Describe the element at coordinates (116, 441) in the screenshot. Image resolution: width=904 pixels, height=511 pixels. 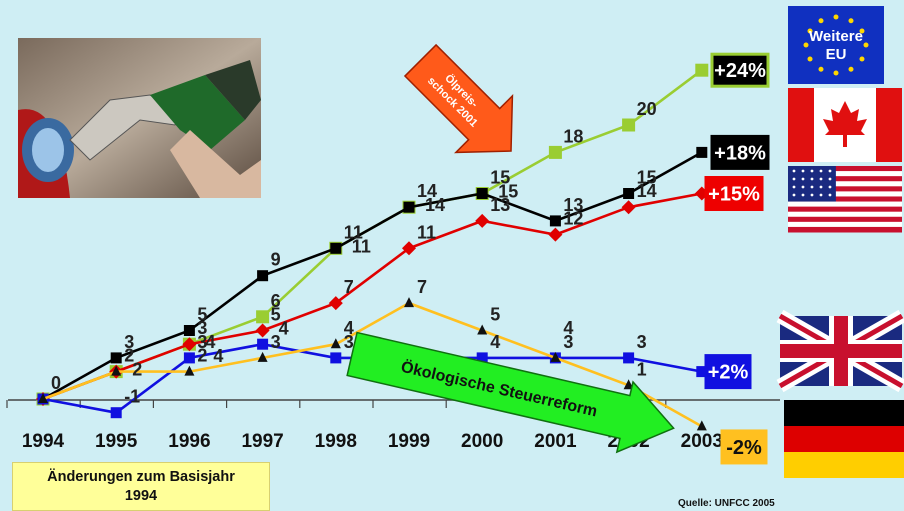
I see `x-tick-label: 1995` at that location.